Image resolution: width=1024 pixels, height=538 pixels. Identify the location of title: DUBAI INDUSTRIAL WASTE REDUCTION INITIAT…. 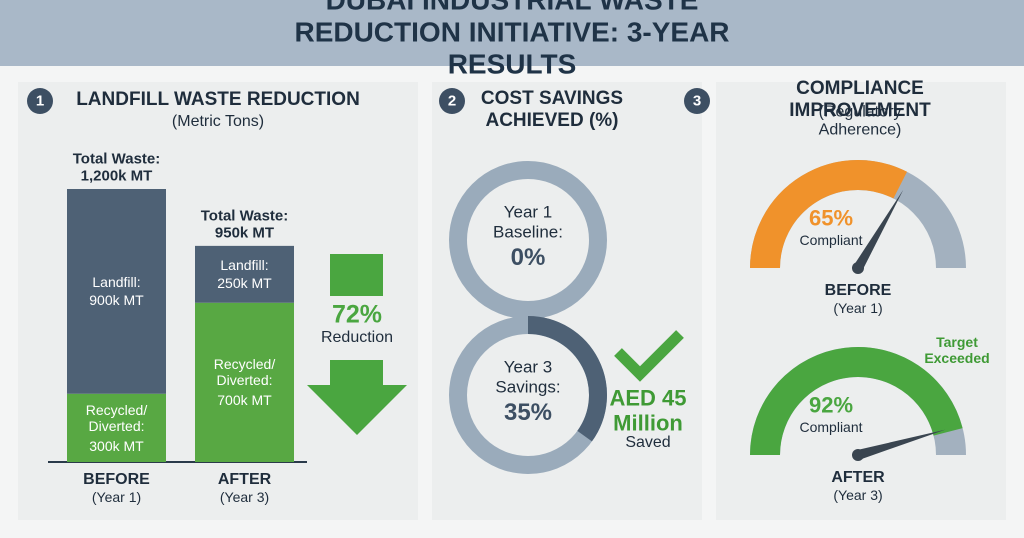
(512, 40).